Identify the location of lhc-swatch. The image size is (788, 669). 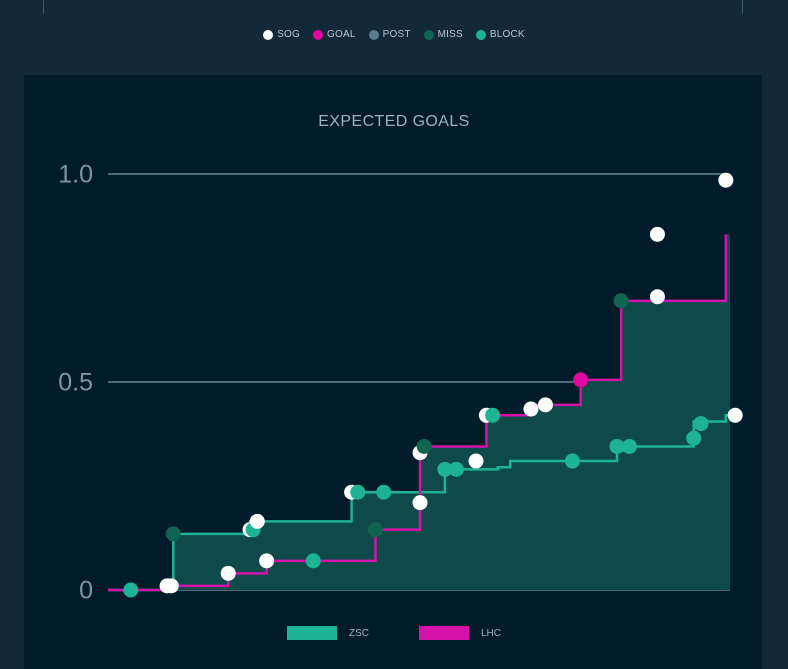
(443, 633).